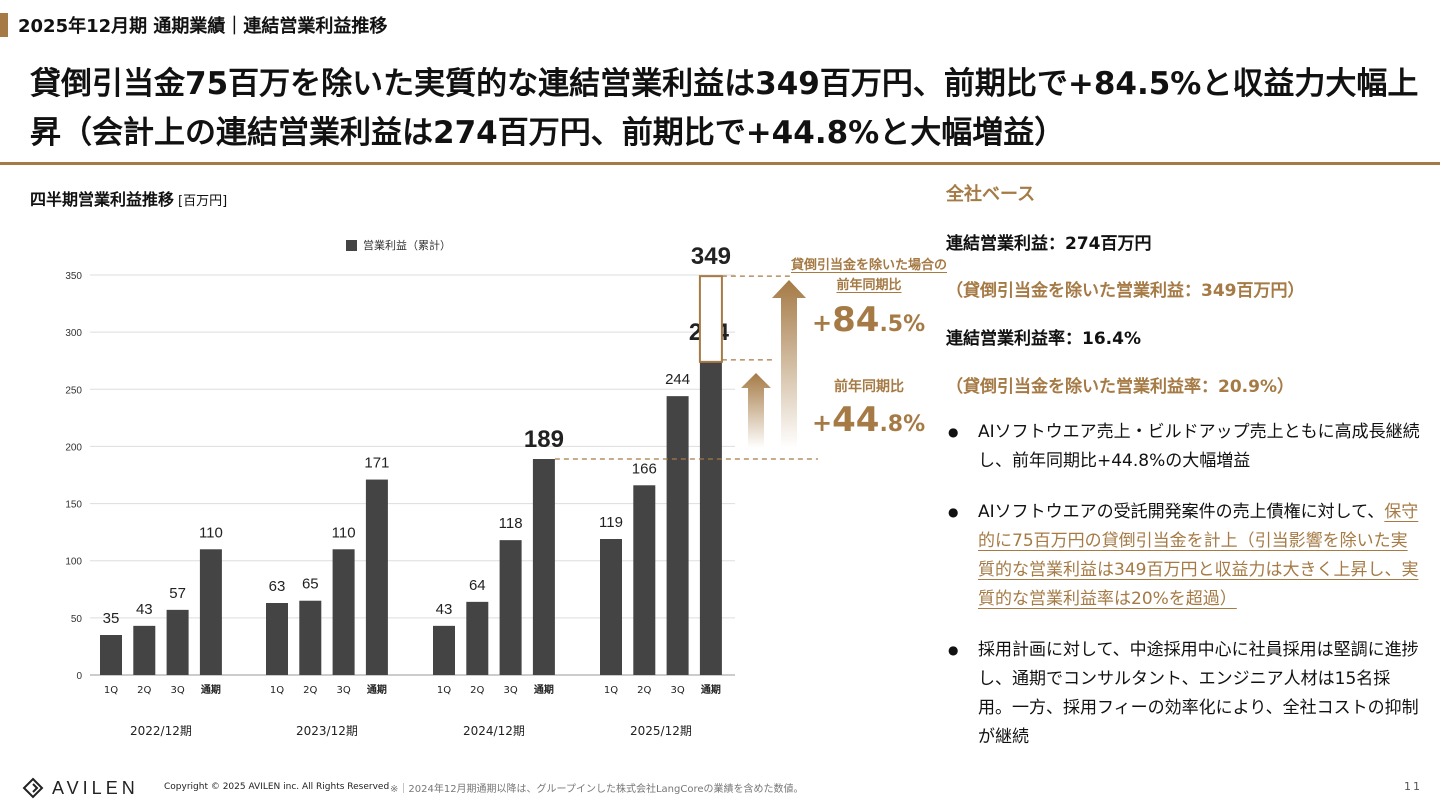  What do you see at coordinates (789, 364) in the screenshot?
I see `growth-arrow-large` at bounding box center [789, 364].